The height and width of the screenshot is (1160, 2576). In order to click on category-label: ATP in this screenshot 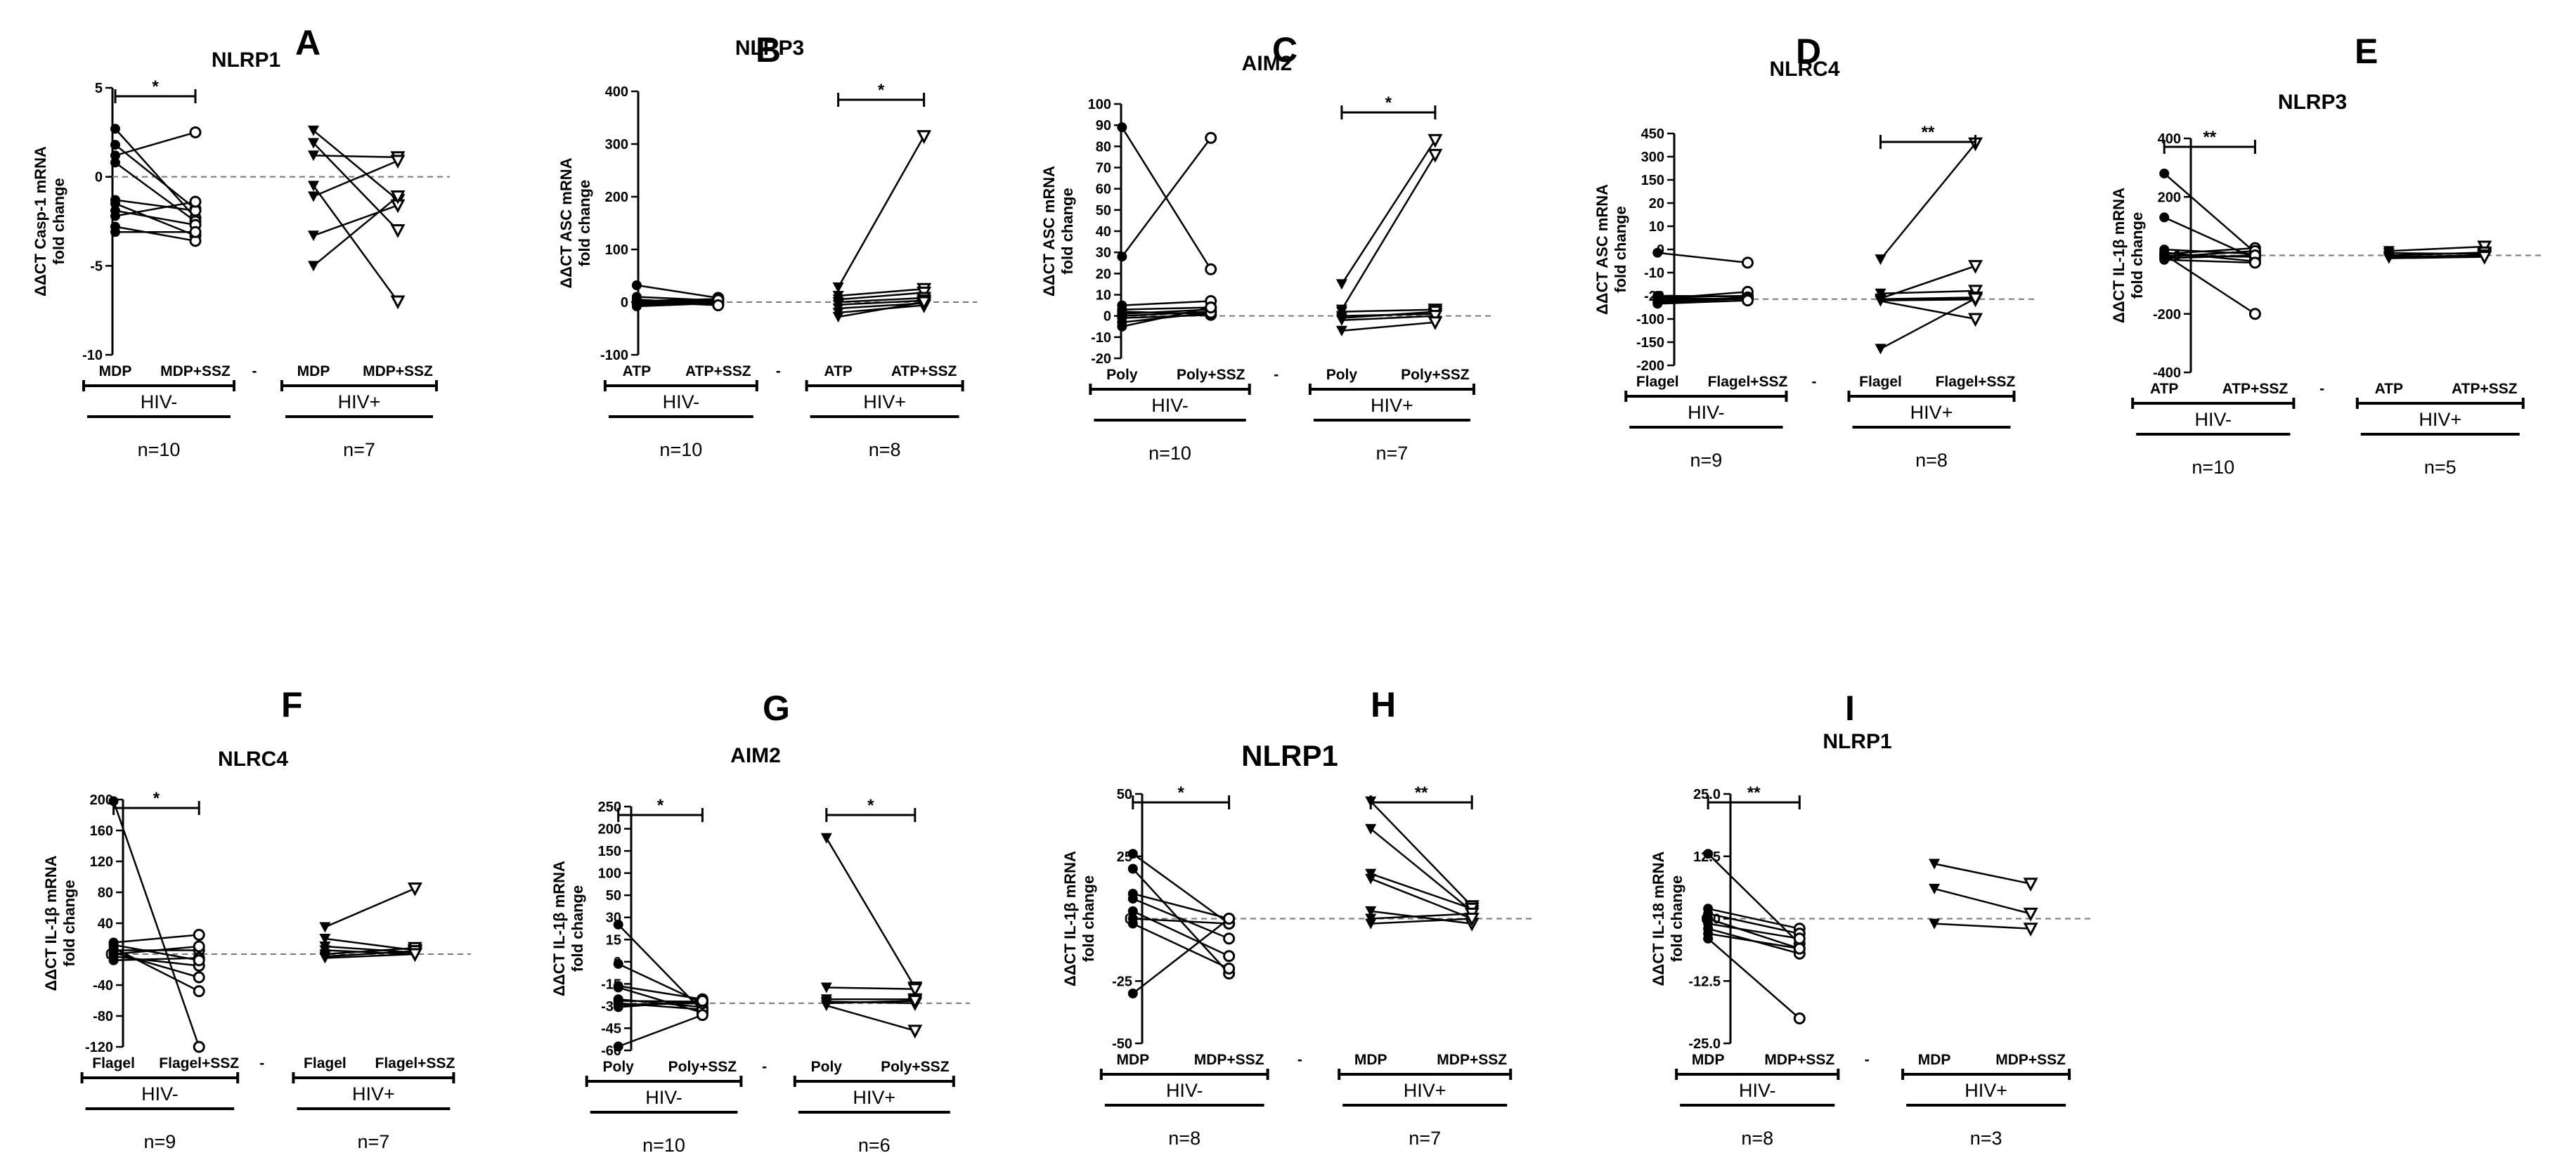, I will do `click(838, 371)`.